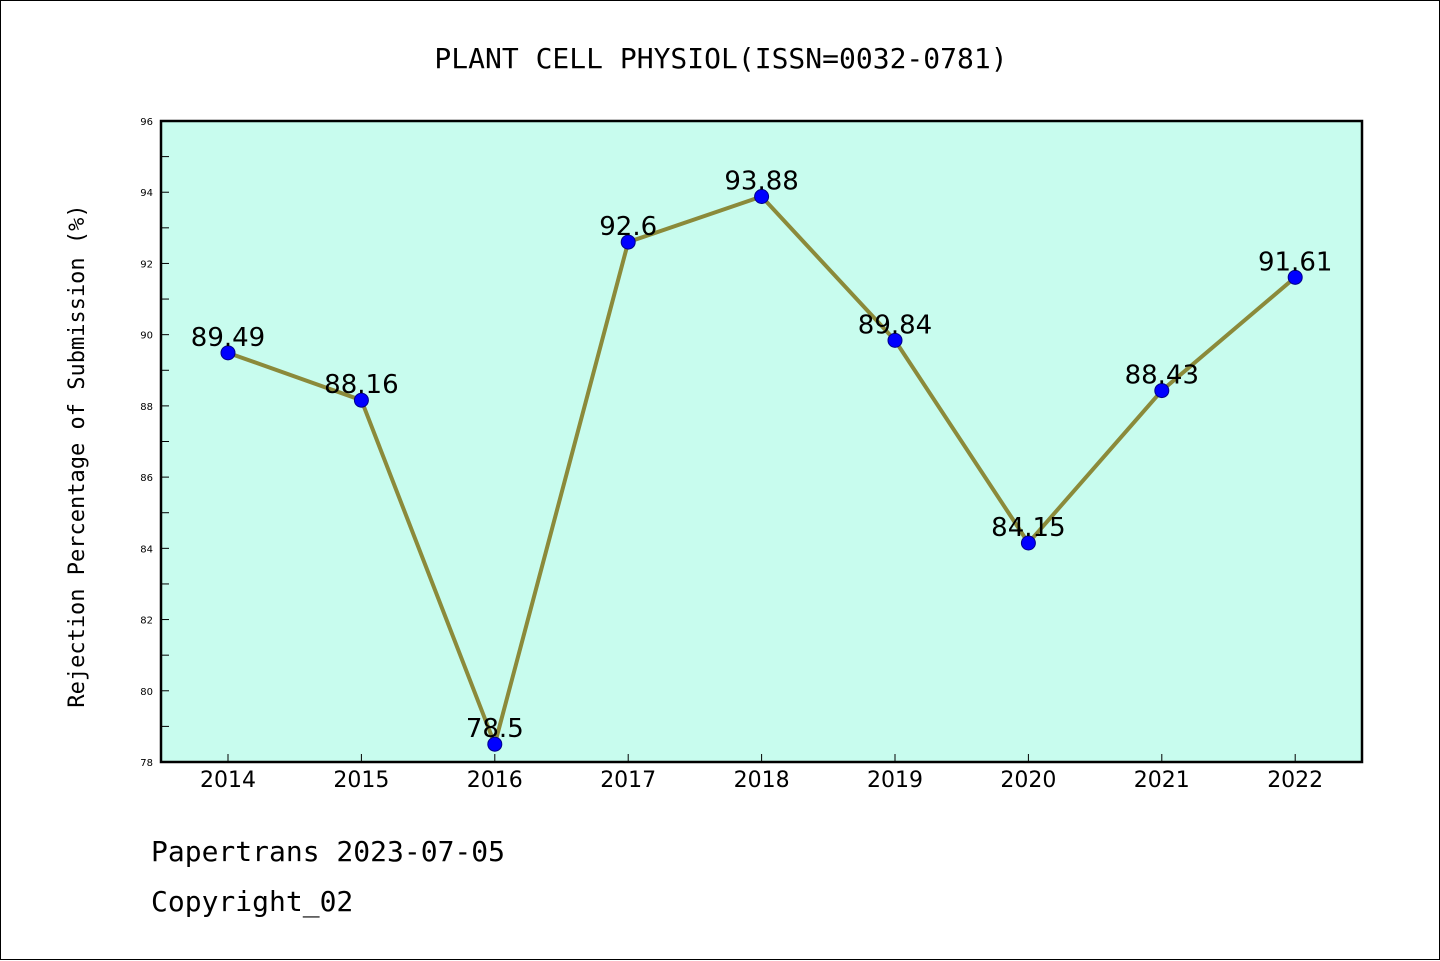 This screenshot has width=1440, height=961. I want to click on data-label: 78.5, so click(495, 729).